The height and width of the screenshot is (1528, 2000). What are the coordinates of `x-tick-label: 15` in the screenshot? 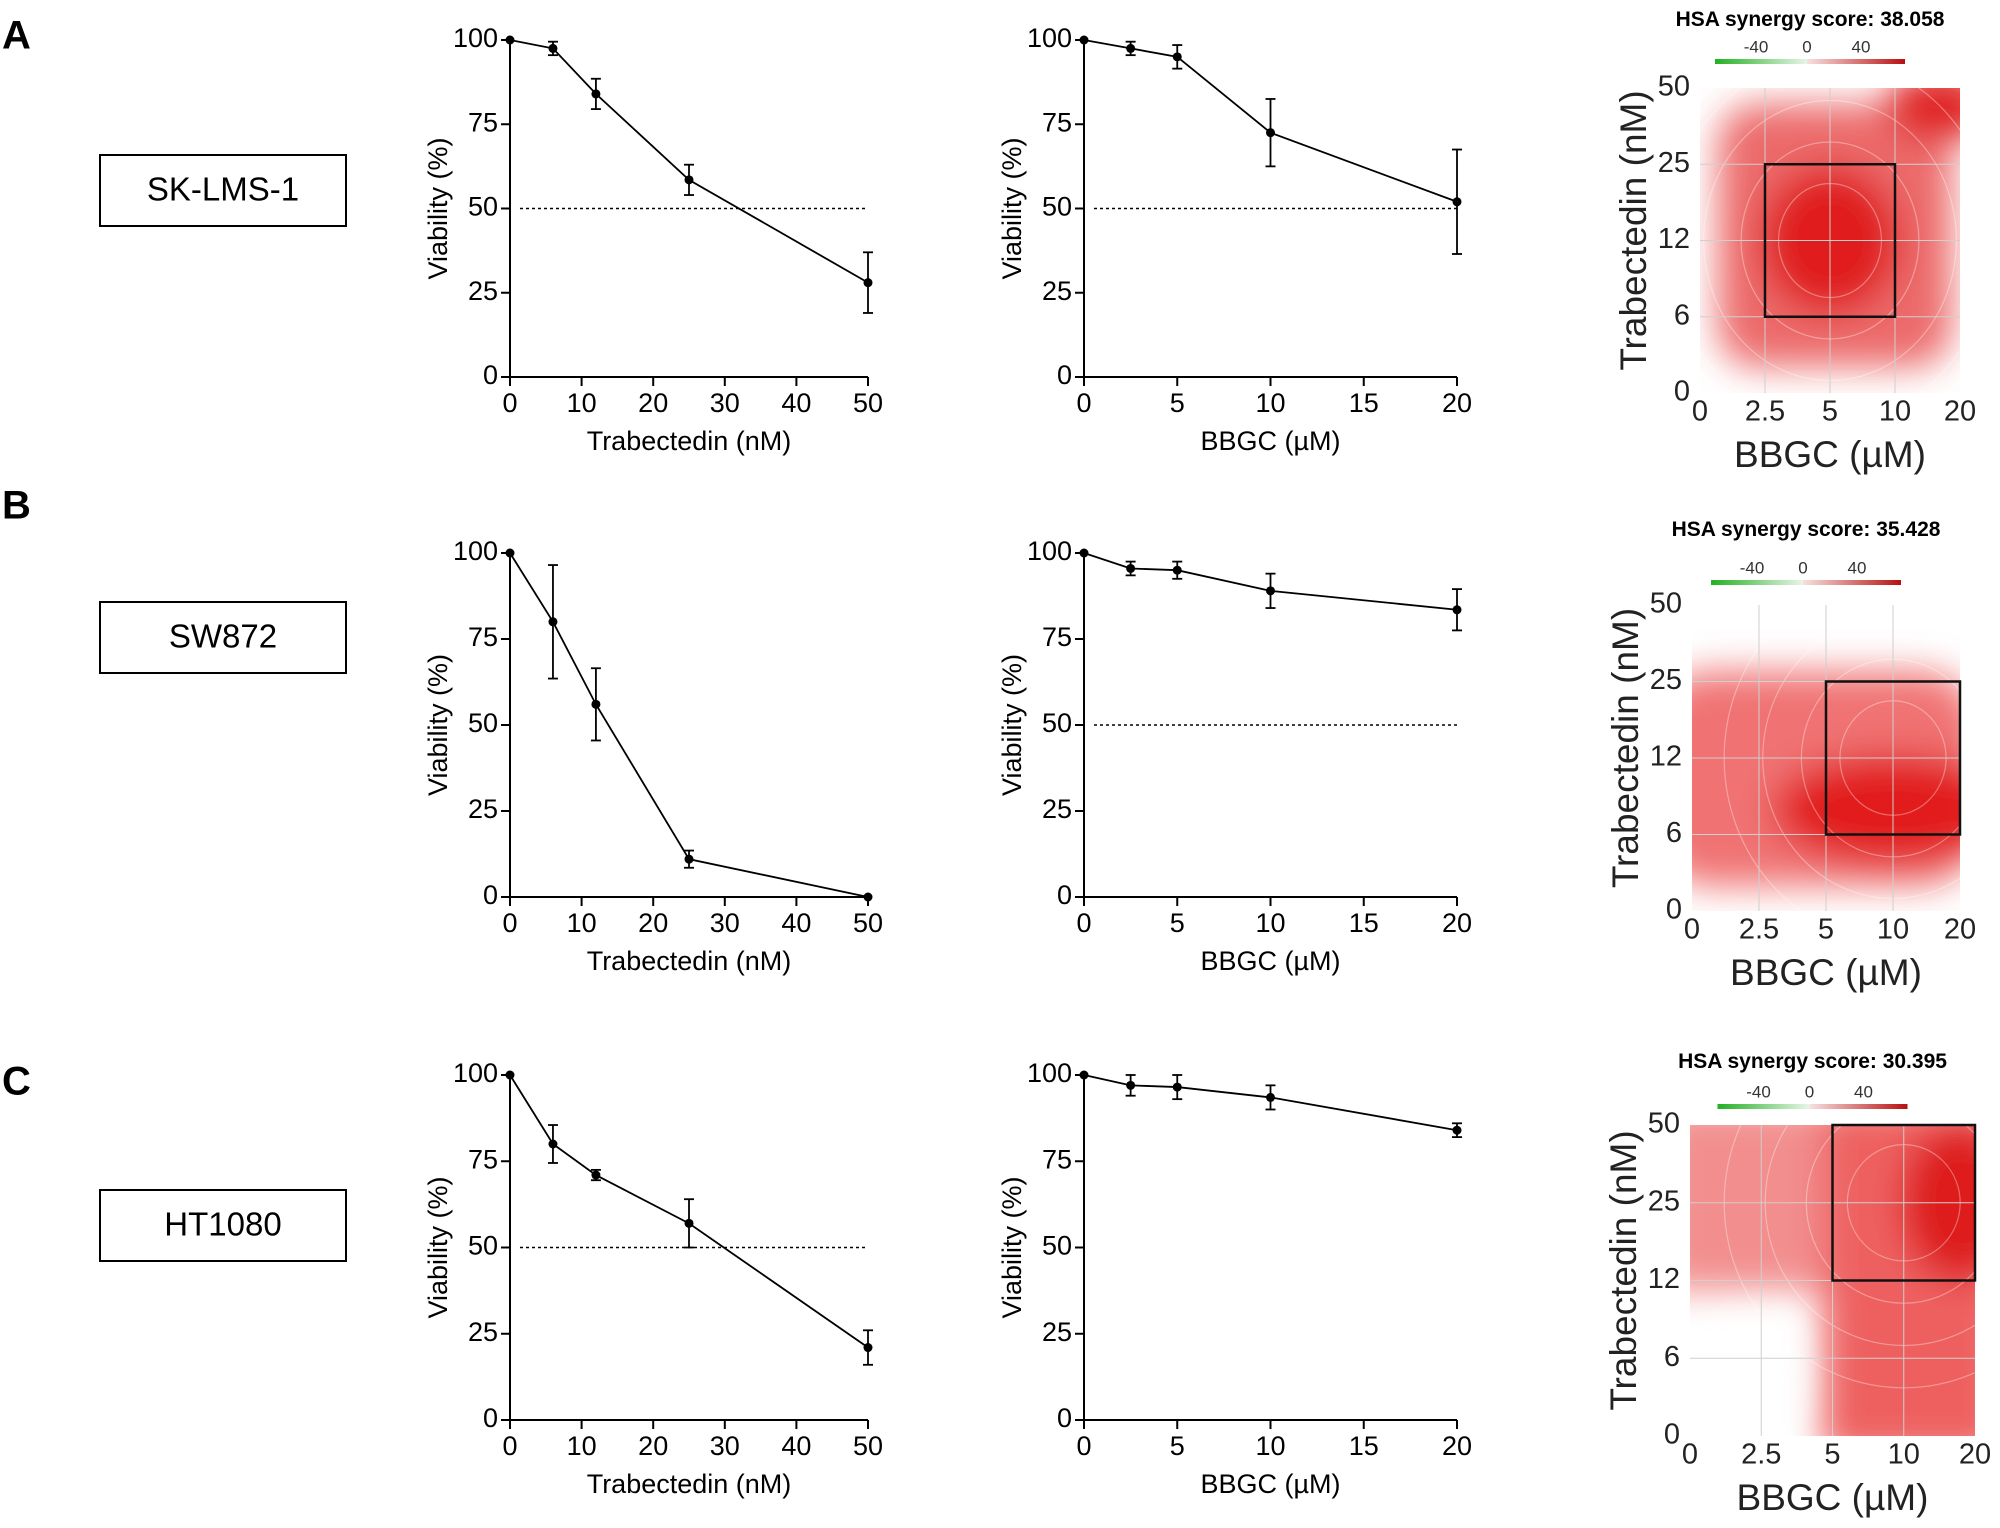 It's located at (1364, 923).